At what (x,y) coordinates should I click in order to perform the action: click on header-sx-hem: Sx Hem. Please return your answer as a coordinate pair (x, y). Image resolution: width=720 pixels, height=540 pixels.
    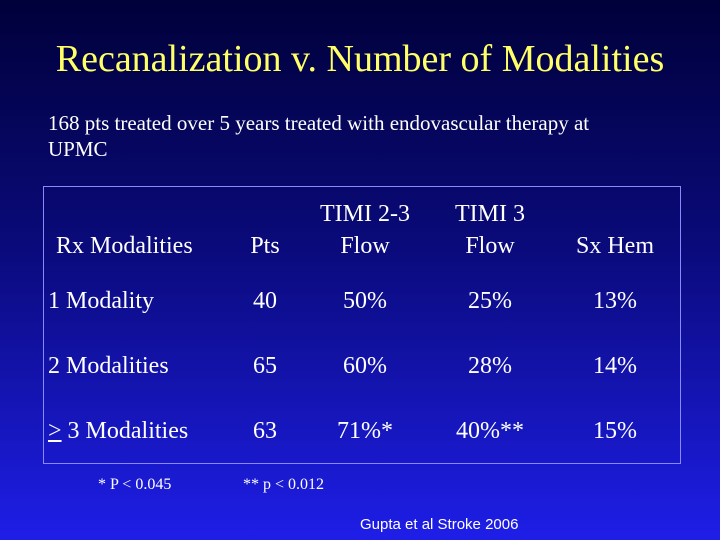
    Looking at the image, I should click on (615, 246).